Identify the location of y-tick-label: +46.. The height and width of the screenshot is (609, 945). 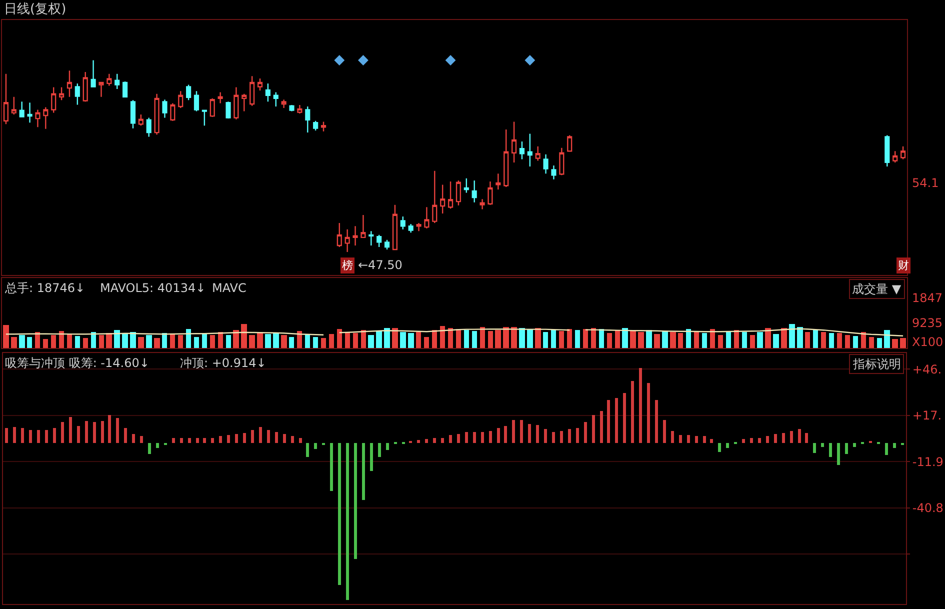
(927, 369).